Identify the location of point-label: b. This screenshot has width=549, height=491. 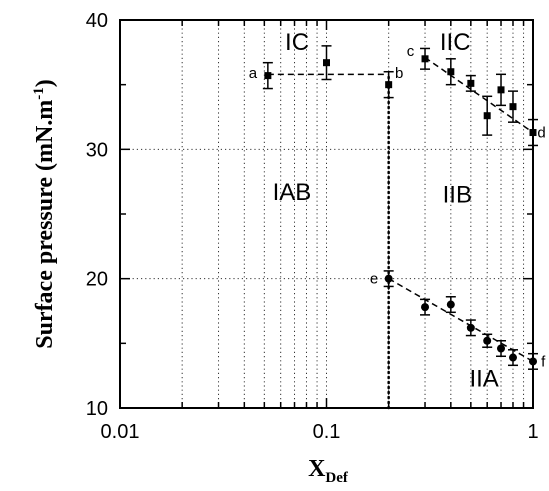
(399, 73).